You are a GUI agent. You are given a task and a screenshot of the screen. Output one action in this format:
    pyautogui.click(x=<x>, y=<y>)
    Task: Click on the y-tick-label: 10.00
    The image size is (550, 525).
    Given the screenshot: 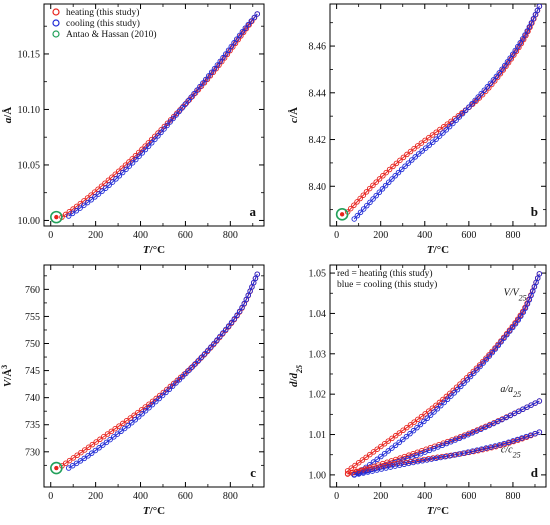 What is the action you would take?
    pyautogui.click(x=29, y=221)
    